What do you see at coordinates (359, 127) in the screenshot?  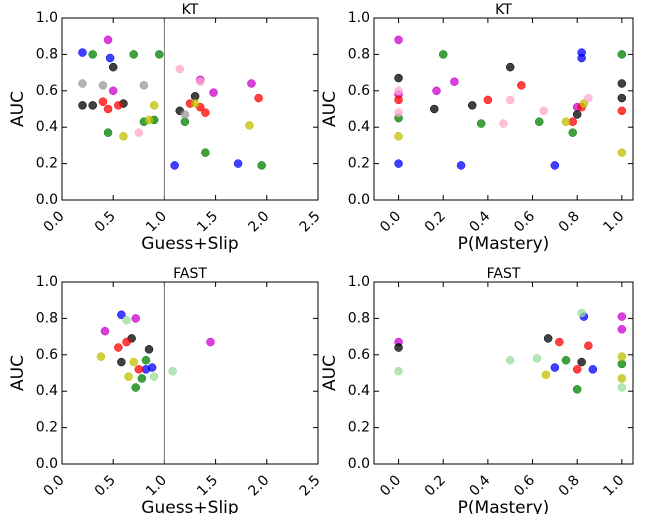 I see `y-tick-label: 0.4` at bounding box center [359, 127].